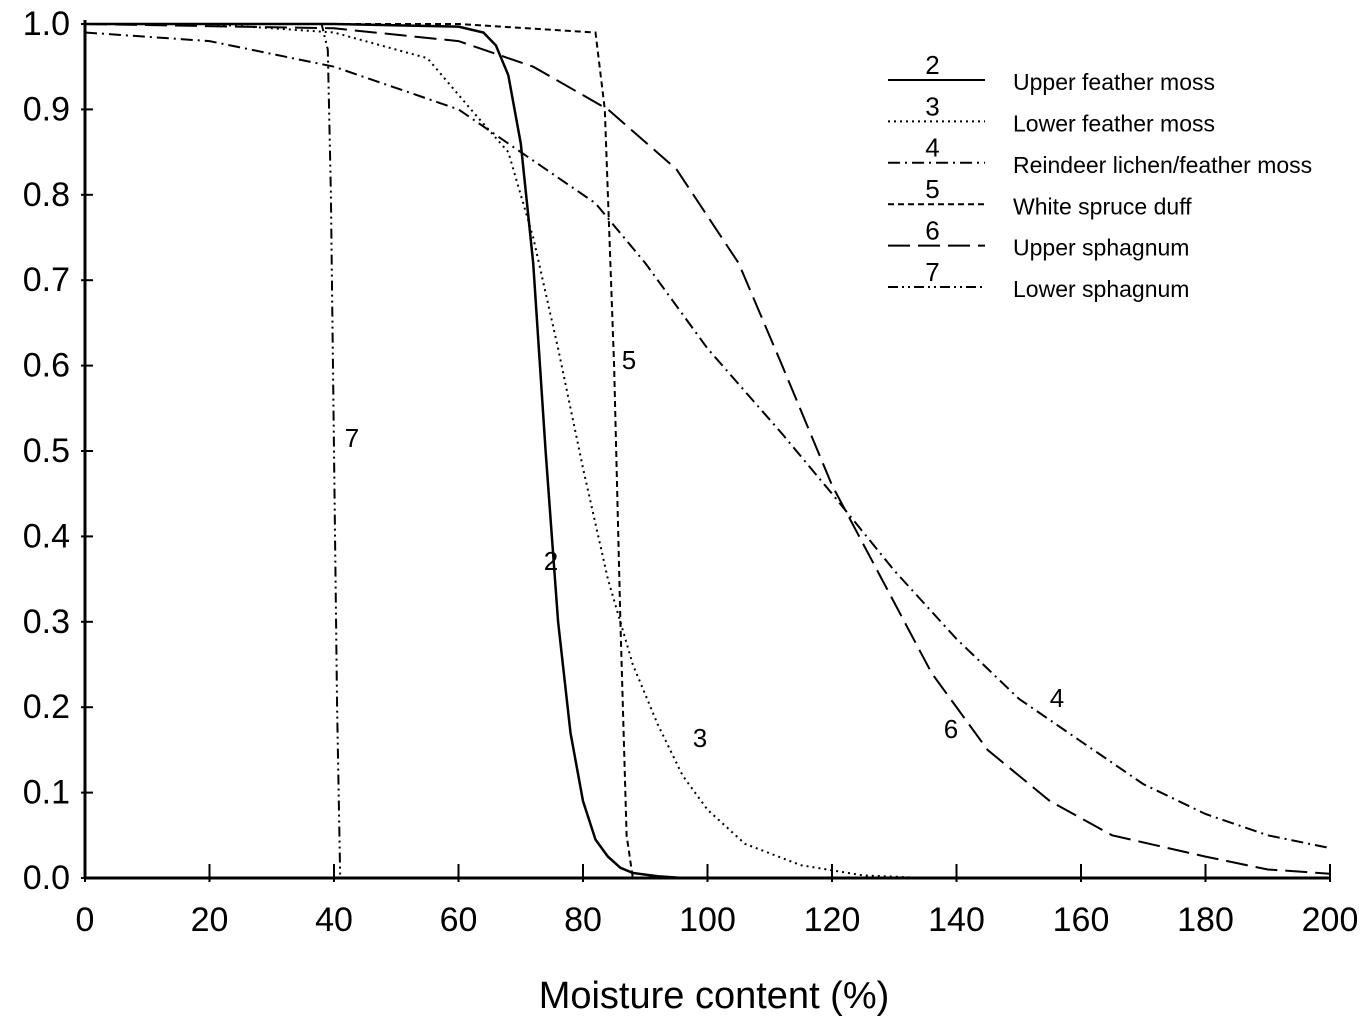  Describe the element at coordinates (46, 195) in the screenshot. I see `y-tick-label: 0.8` at that location.